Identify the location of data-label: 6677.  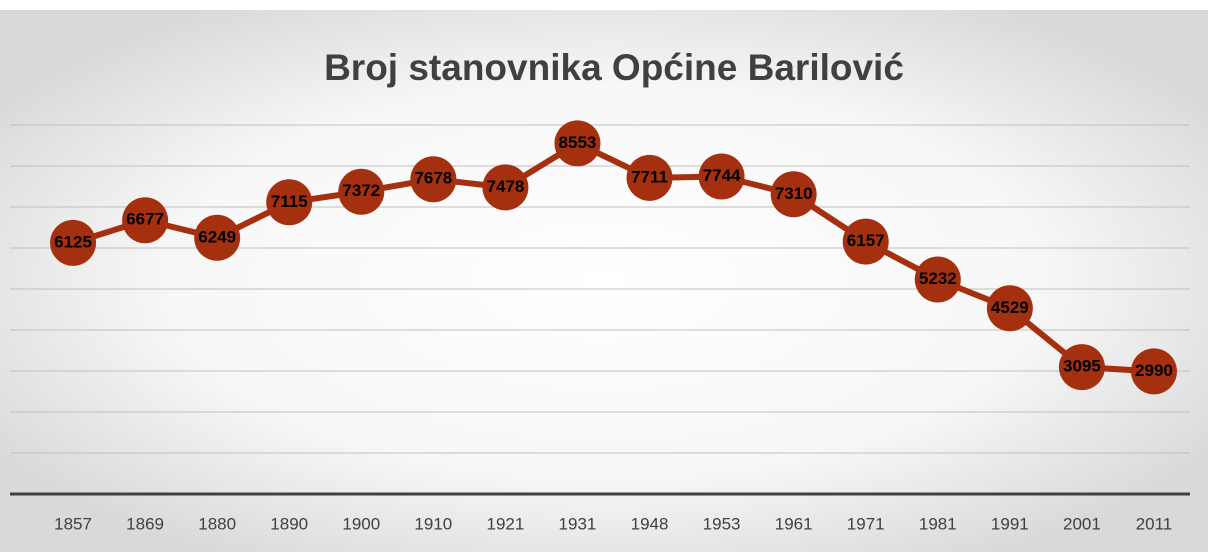
(145, 219).